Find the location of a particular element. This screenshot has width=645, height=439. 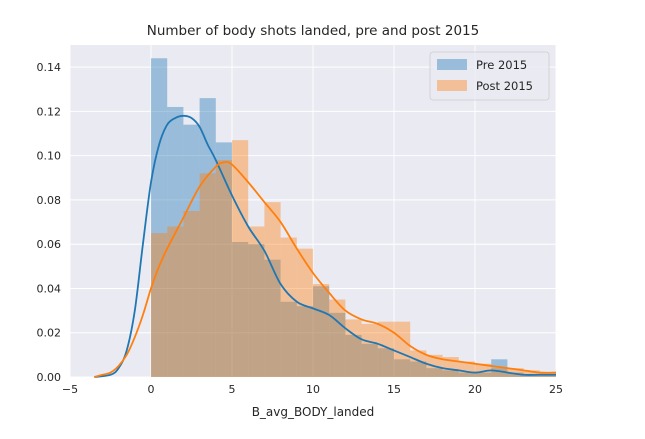

legend-label-pre-2015: Pre 2015 is located at coordinates (501, 65).